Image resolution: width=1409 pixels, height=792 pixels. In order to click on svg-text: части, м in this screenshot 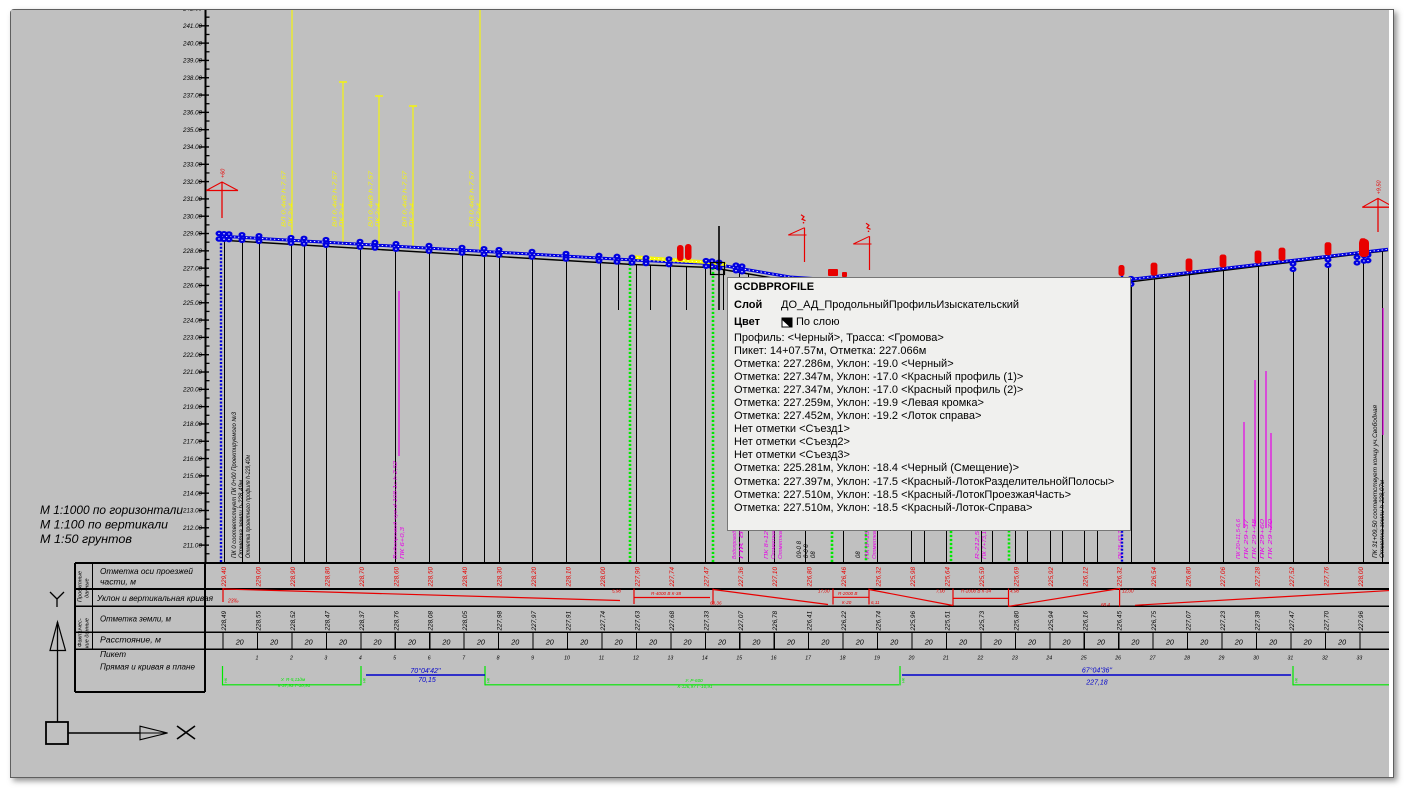, I will do `click(118, 582)`.